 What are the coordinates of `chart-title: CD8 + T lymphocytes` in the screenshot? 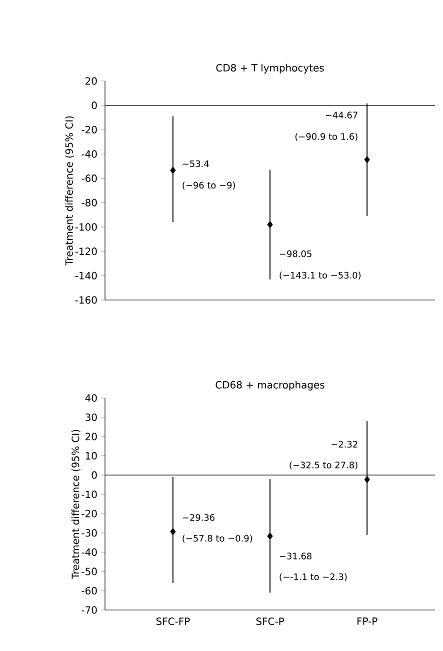 It's located at (270, 69).